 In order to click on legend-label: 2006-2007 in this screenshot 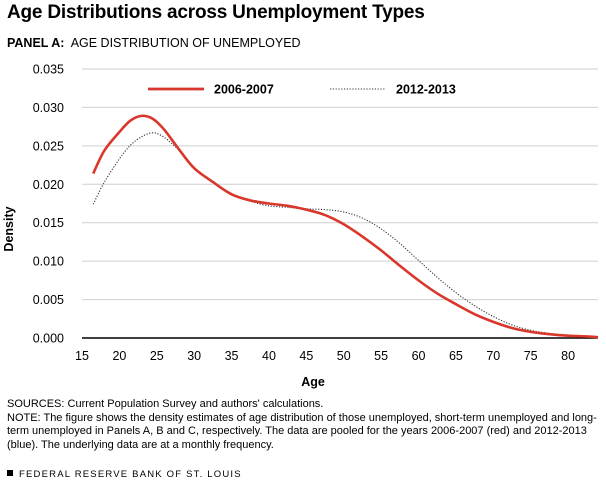, I will do `click(244, 90)`.